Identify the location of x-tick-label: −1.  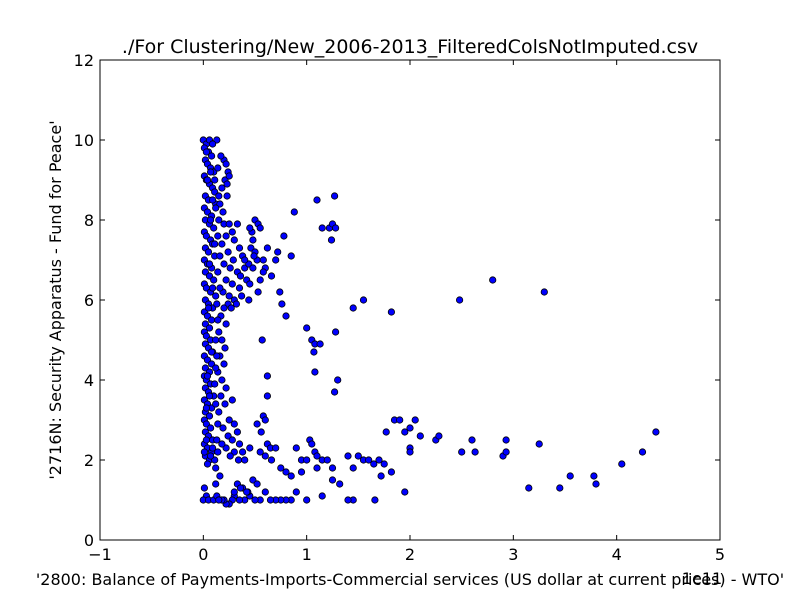
(100, 554).